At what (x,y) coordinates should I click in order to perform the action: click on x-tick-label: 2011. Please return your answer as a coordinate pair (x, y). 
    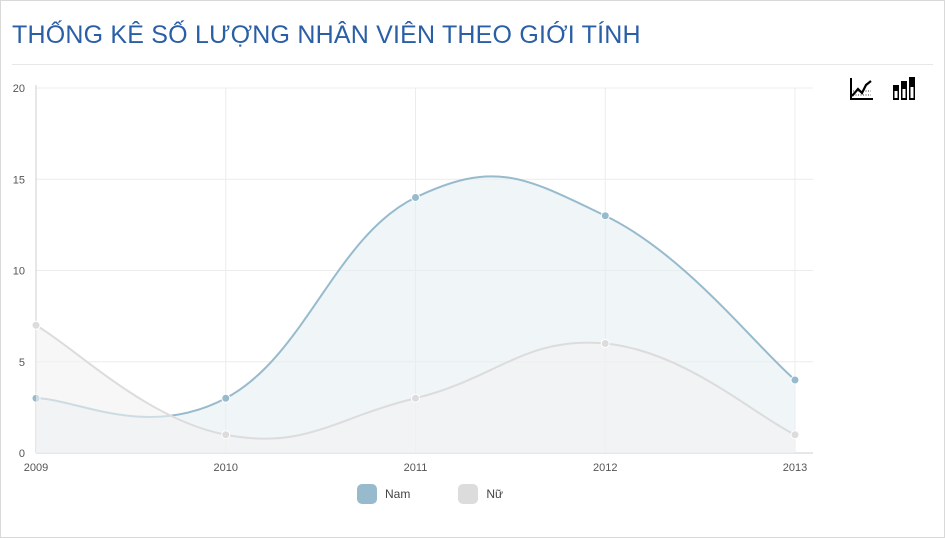
    Looking at the image, I should click on (416, 468).